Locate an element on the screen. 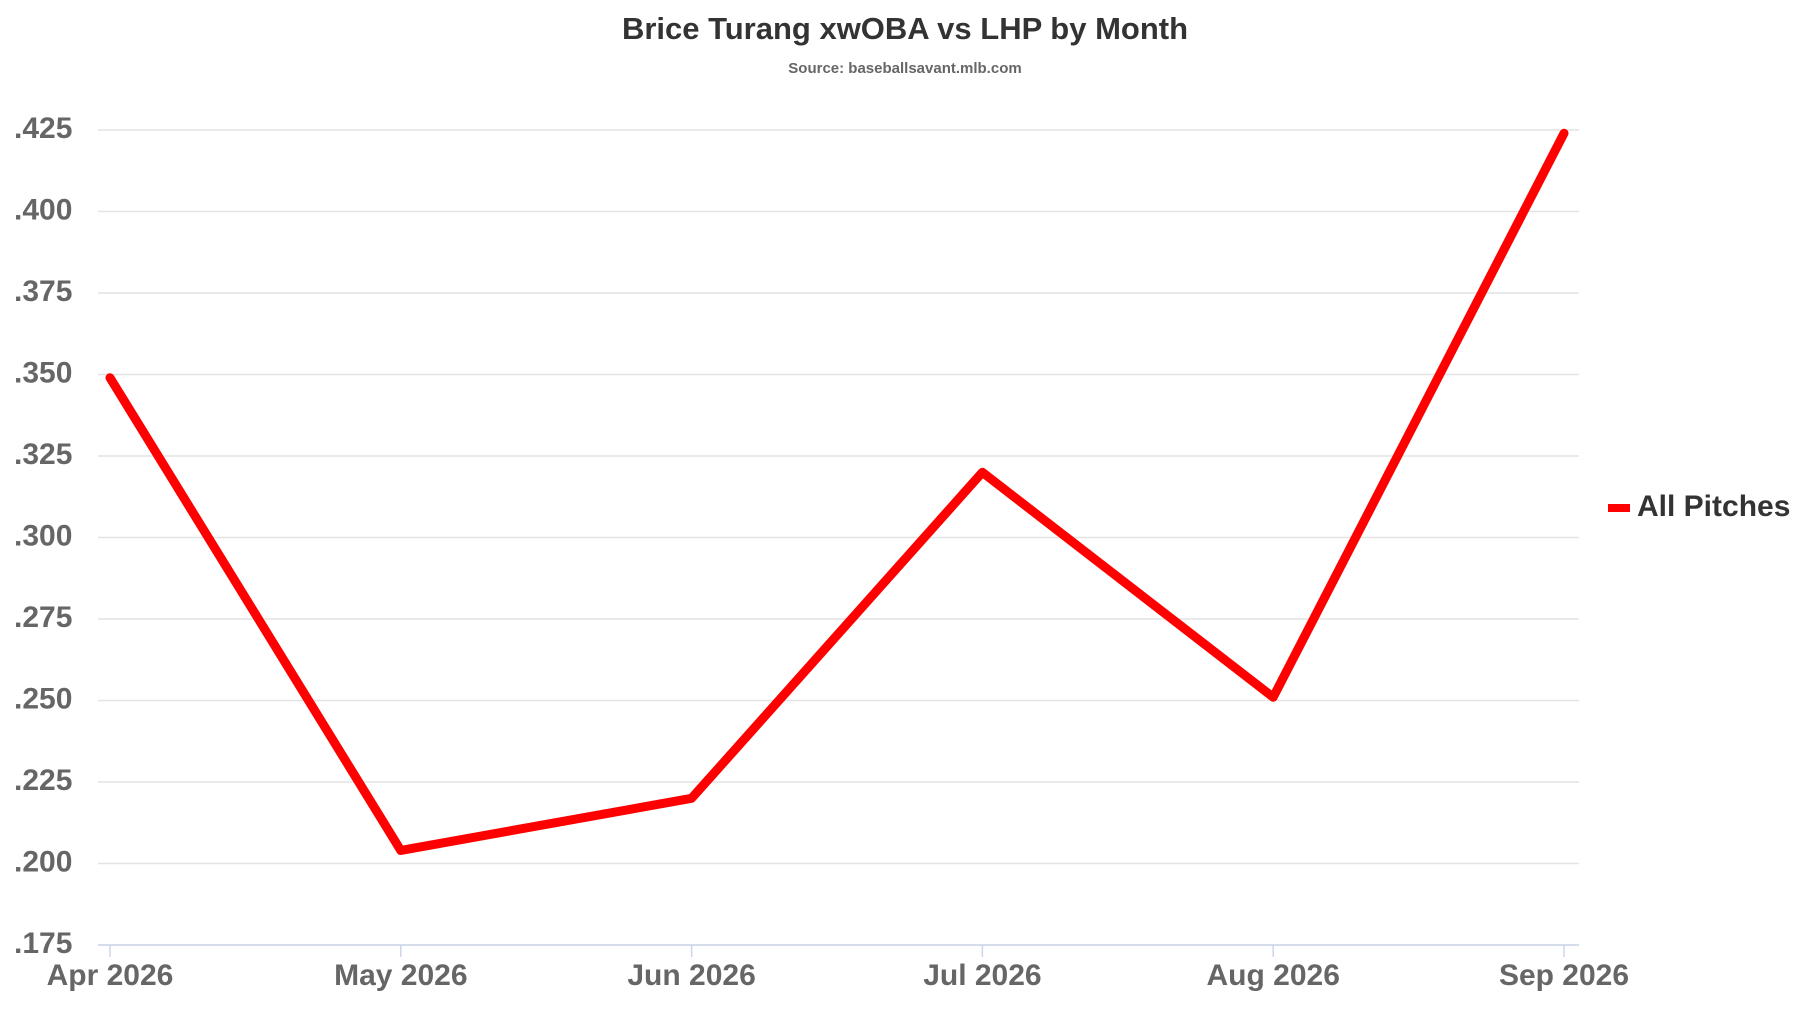  y-tick-label: .175 is located at coordinates (43, 943).